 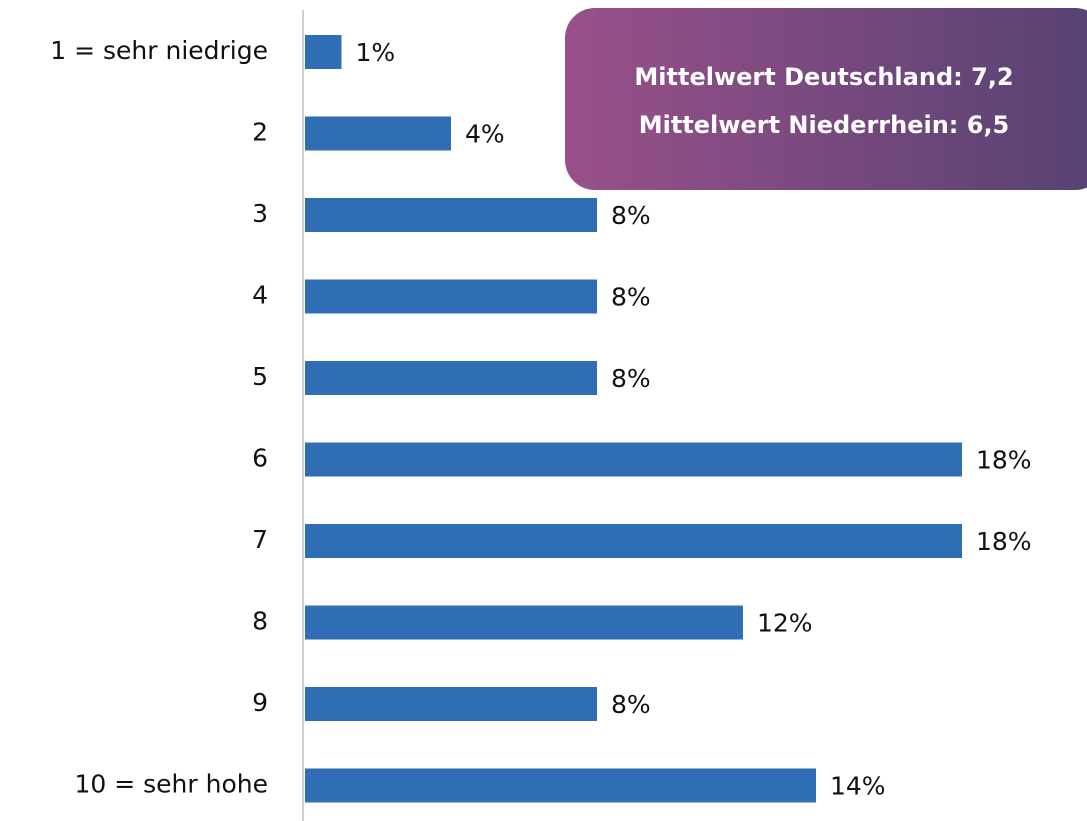 I want to click on data-label: 4%, so click(x=485, y=134).